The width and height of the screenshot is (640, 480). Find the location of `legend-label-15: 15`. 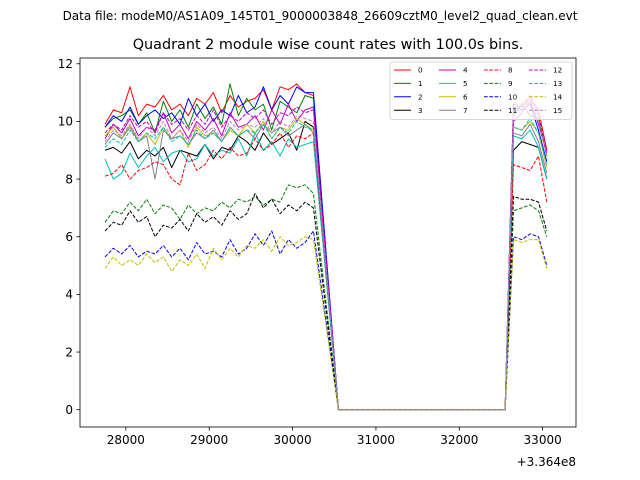

legend-label-15: 15 is located at coordinates (557, 110).